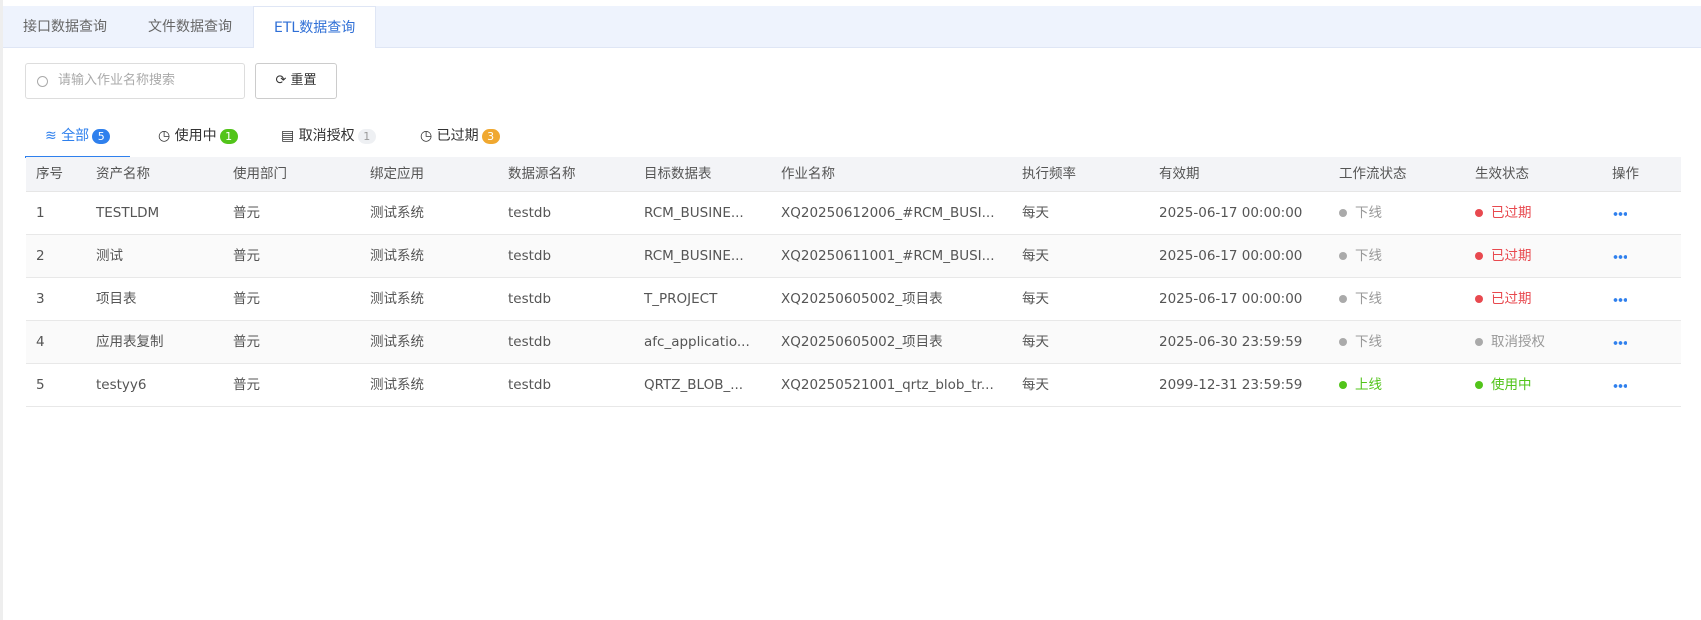 The image size is (1701, 620). Describe the element at coordinates (116, 299) in the screenshot. I see `table-cell: 项目表` at that location.